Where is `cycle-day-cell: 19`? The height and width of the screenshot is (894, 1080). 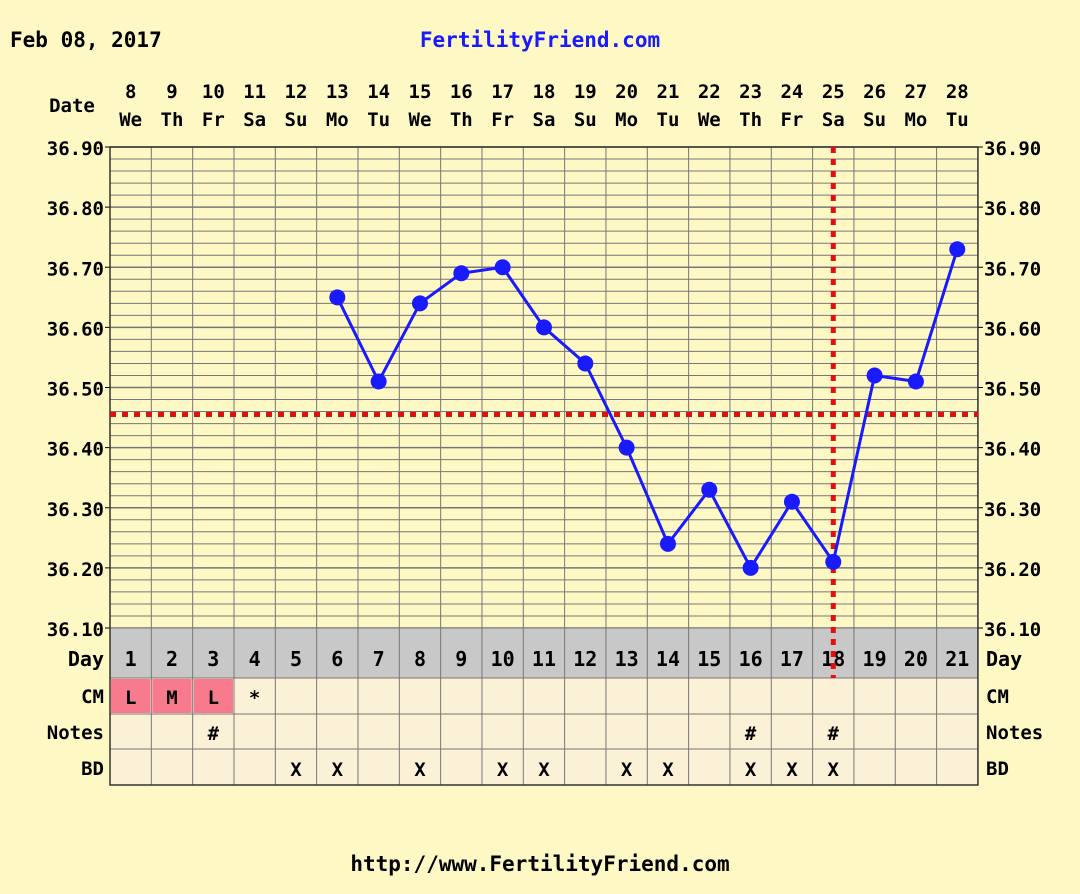 cycle-day-cell: 19 is located at coordinates (875, 659).